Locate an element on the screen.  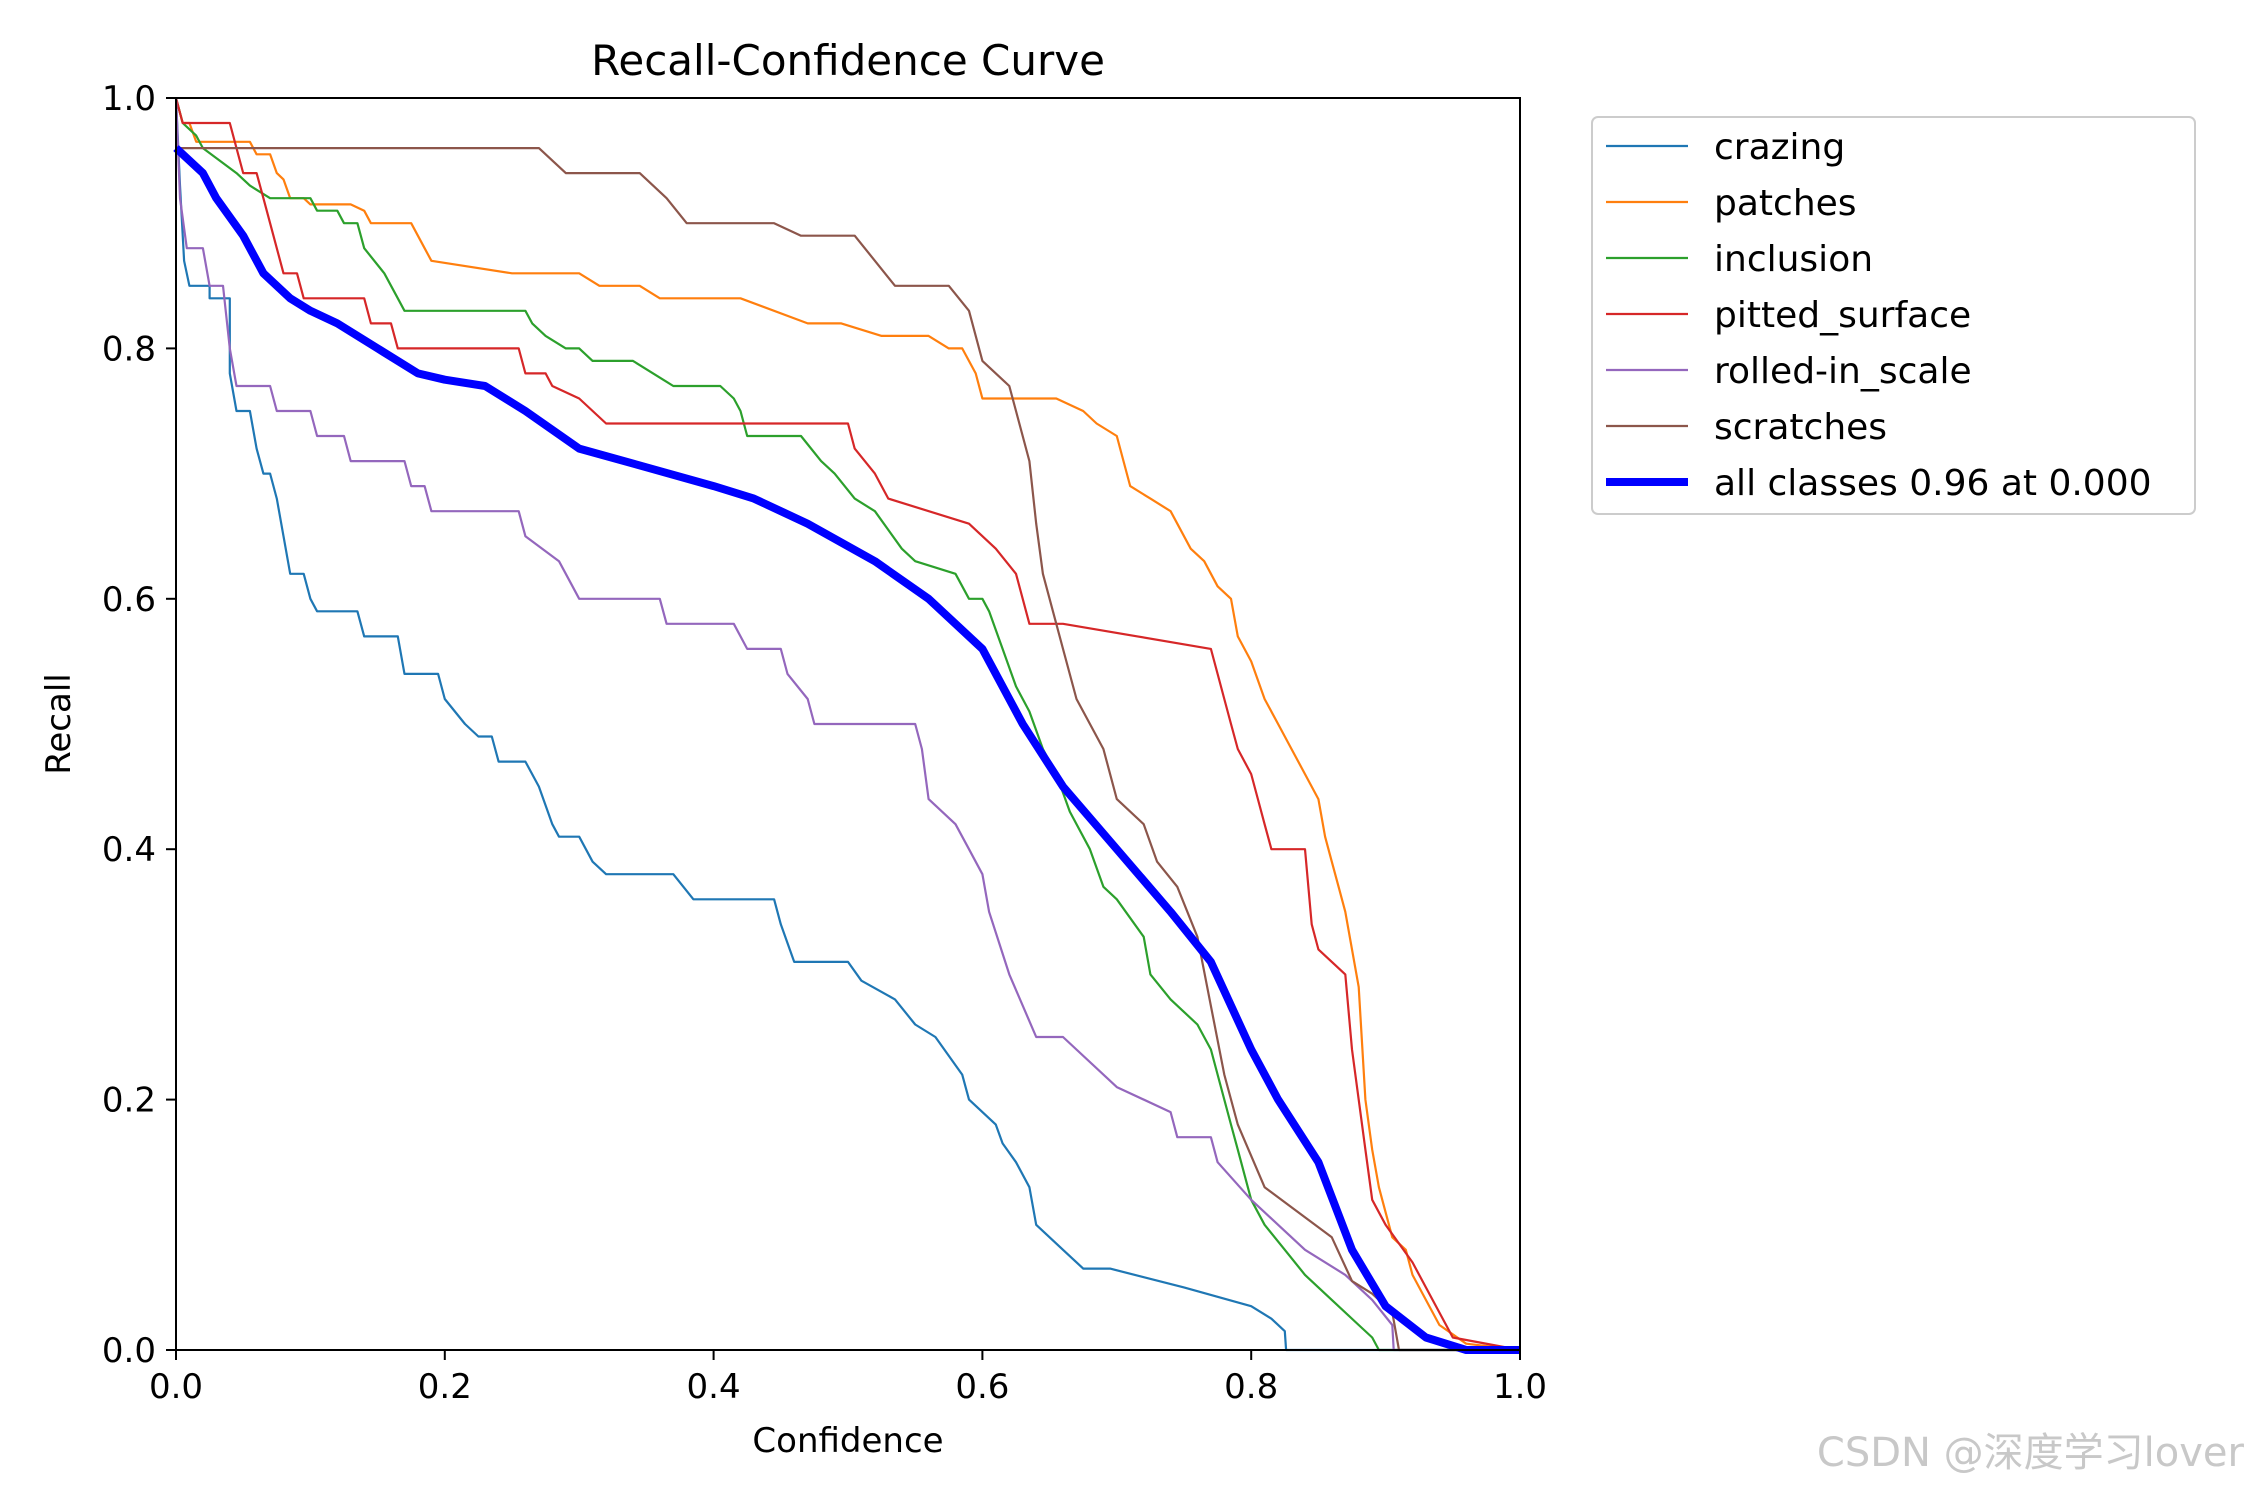
y-tick-label: 0.6 is located at coordinates (129, 600).